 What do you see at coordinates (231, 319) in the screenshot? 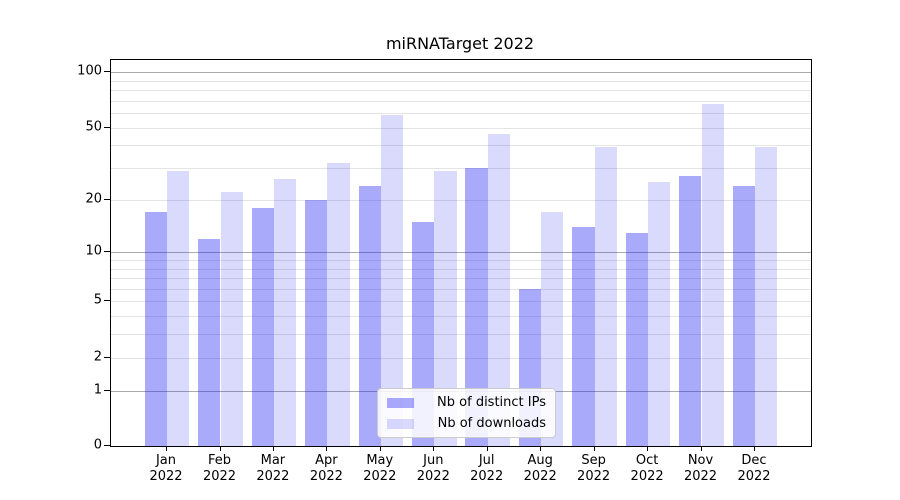
I see `bar-downloads-feb` at bounding box center [231, 319].